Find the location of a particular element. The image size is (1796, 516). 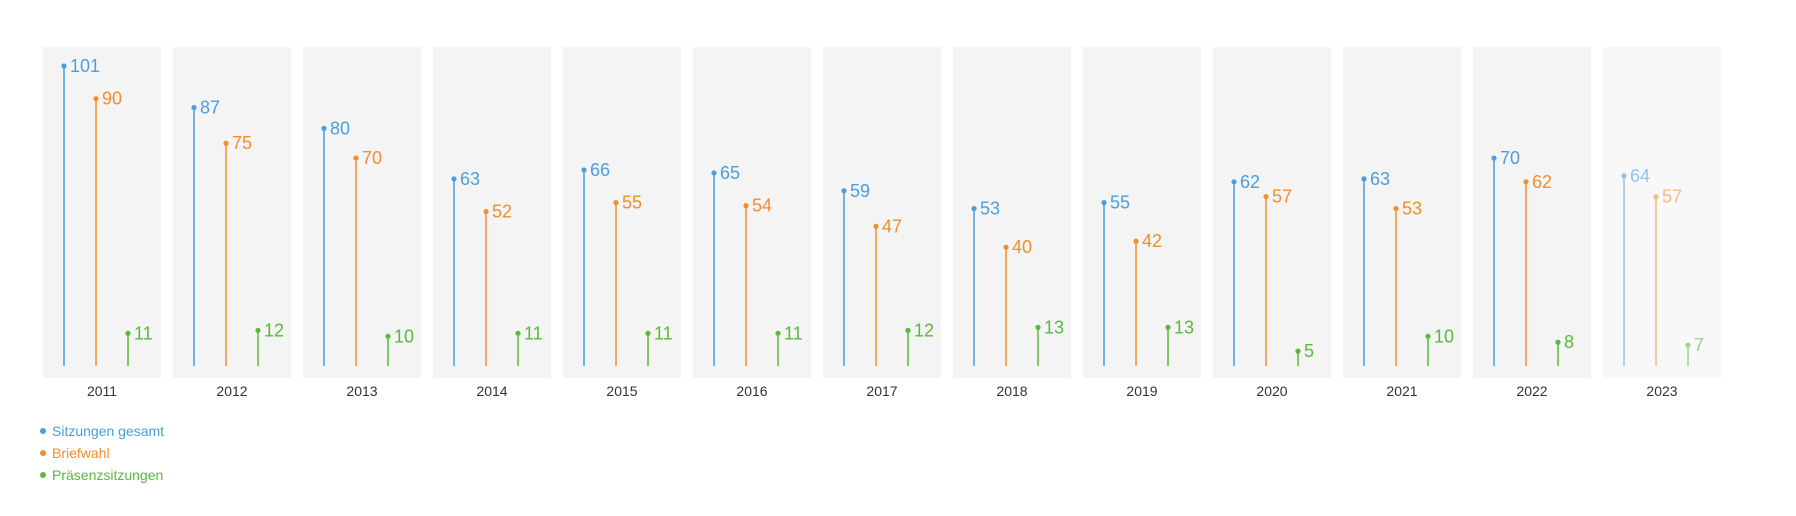

year-panel-2019: 55 42 13 is located at coordinates (1142, 212).